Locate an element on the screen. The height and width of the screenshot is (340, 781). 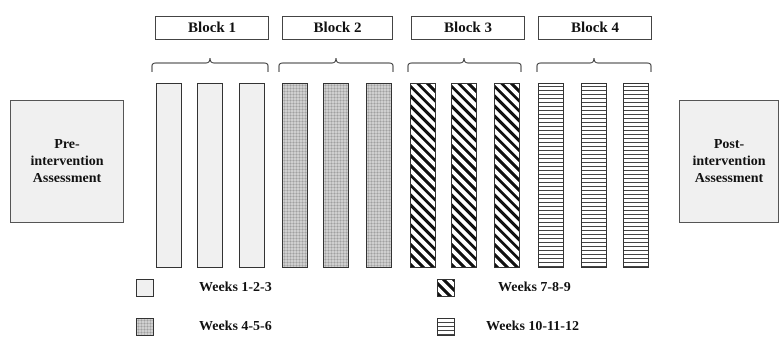
week-12-bar is located at coordinates (636, 175).